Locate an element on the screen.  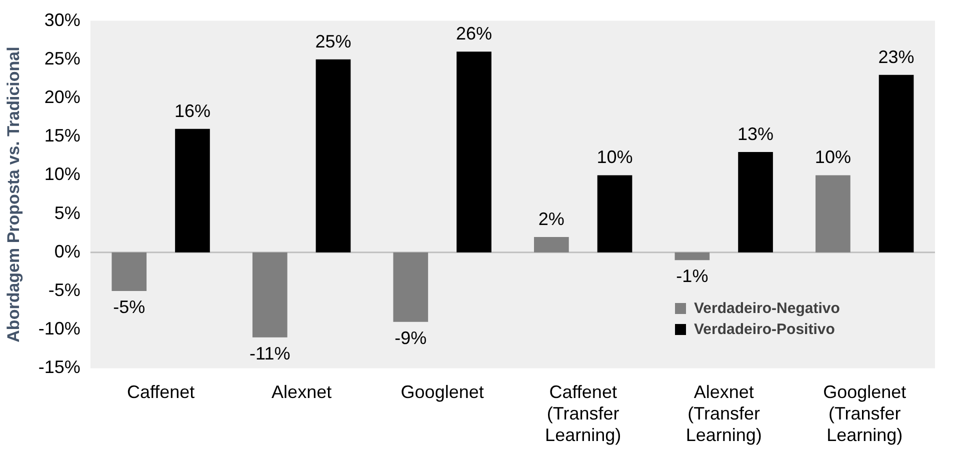
y-tick-label: 15% is located at coordinates (62, 136).